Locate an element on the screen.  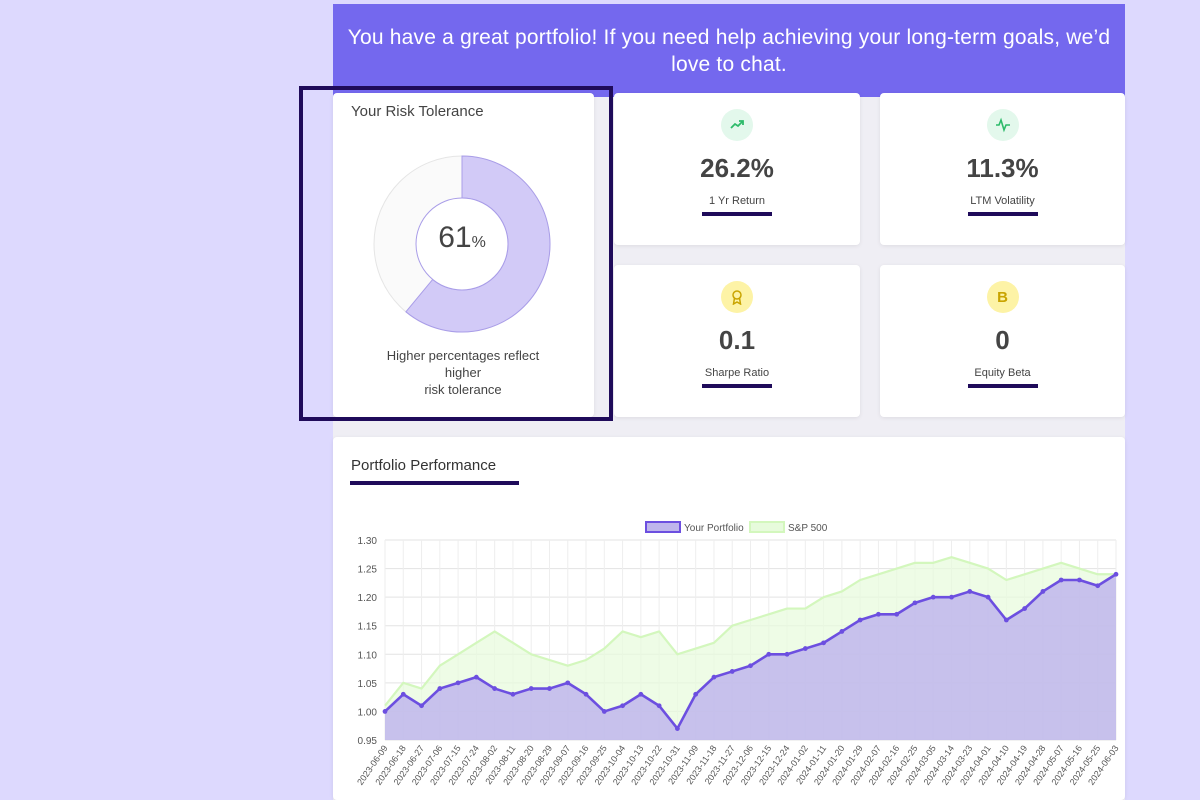
risk-donut-chart is located at coordinates (462, 244).